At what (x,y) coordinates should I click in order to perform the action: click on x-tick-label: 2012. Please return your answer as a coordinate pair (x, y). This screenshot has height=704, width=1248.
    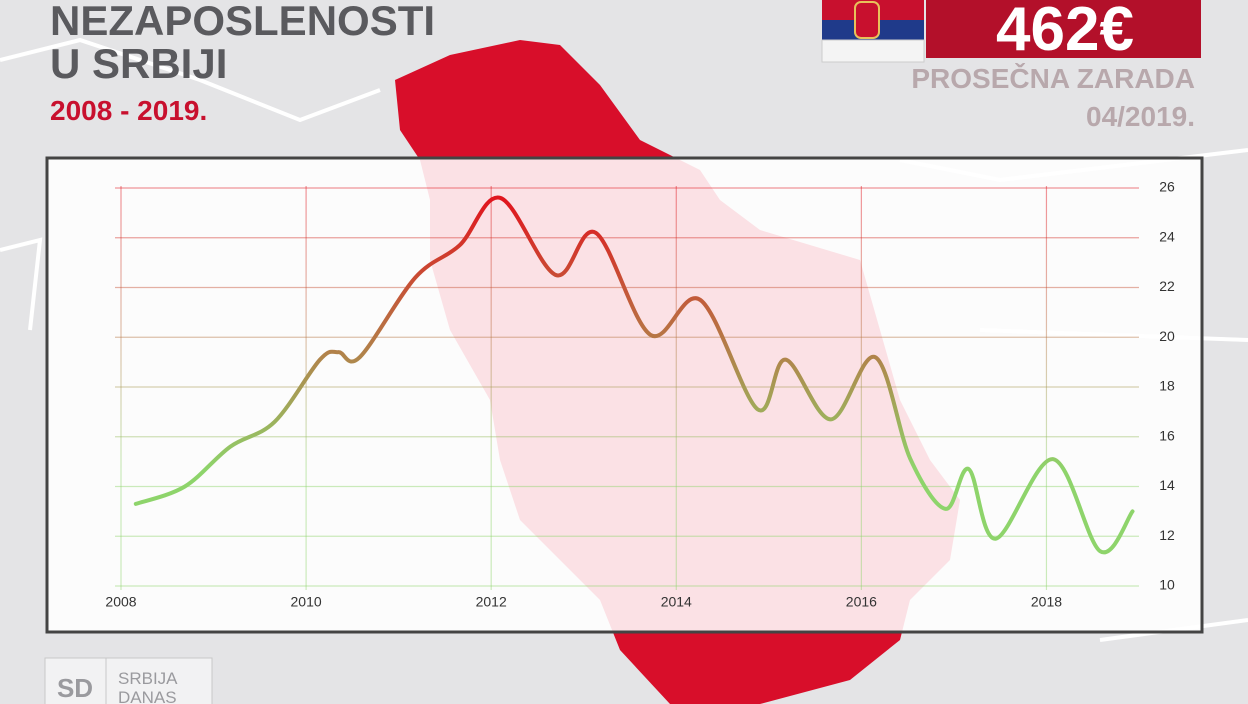
    Looking at the image, I should click on (491, 602).